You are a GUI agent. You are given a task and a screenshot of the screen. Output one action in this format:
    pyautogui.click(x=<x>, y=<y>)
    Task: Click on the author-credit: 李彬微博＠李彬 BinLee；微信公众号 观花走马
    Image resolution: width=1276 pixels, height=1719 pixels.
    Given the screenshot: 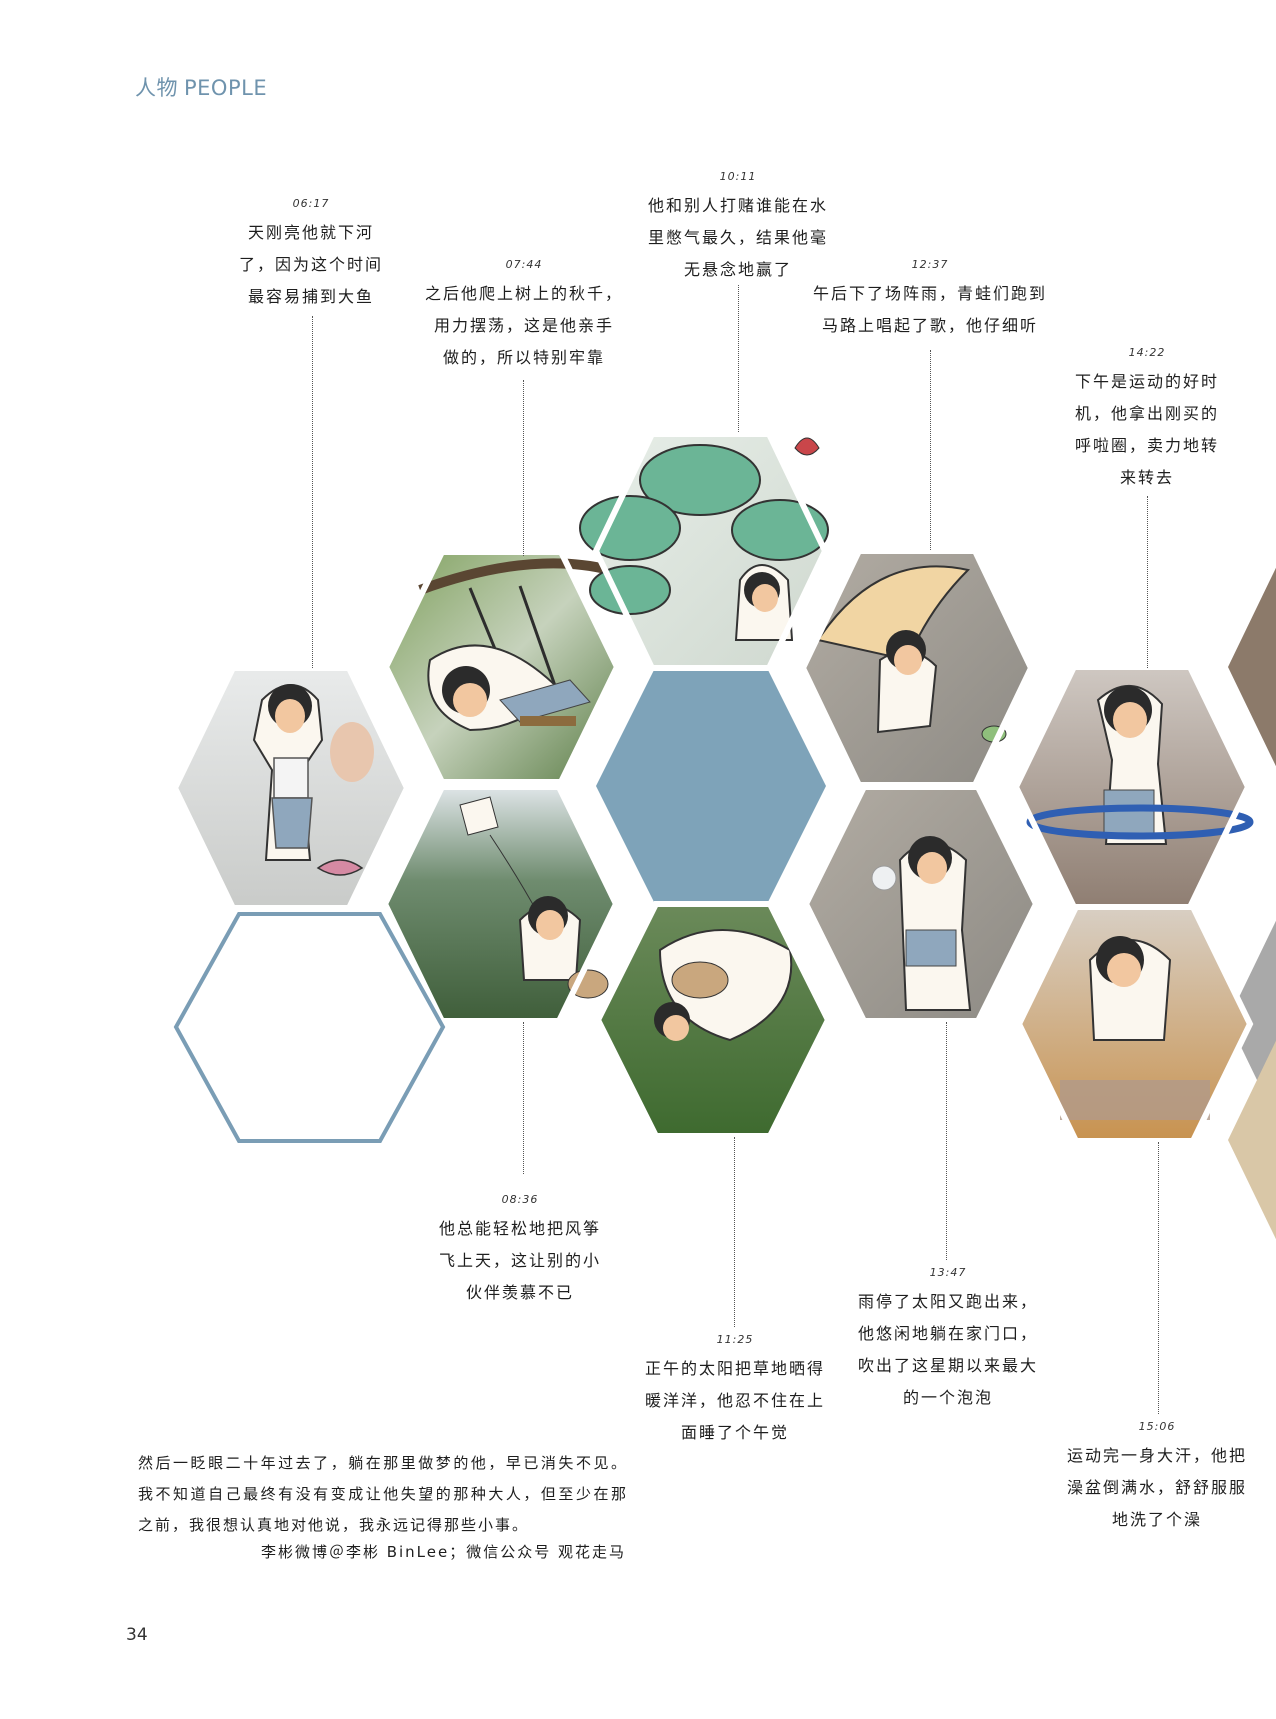 What is the action you would take?
    pyautogui.click(x=443, y=1552)
    